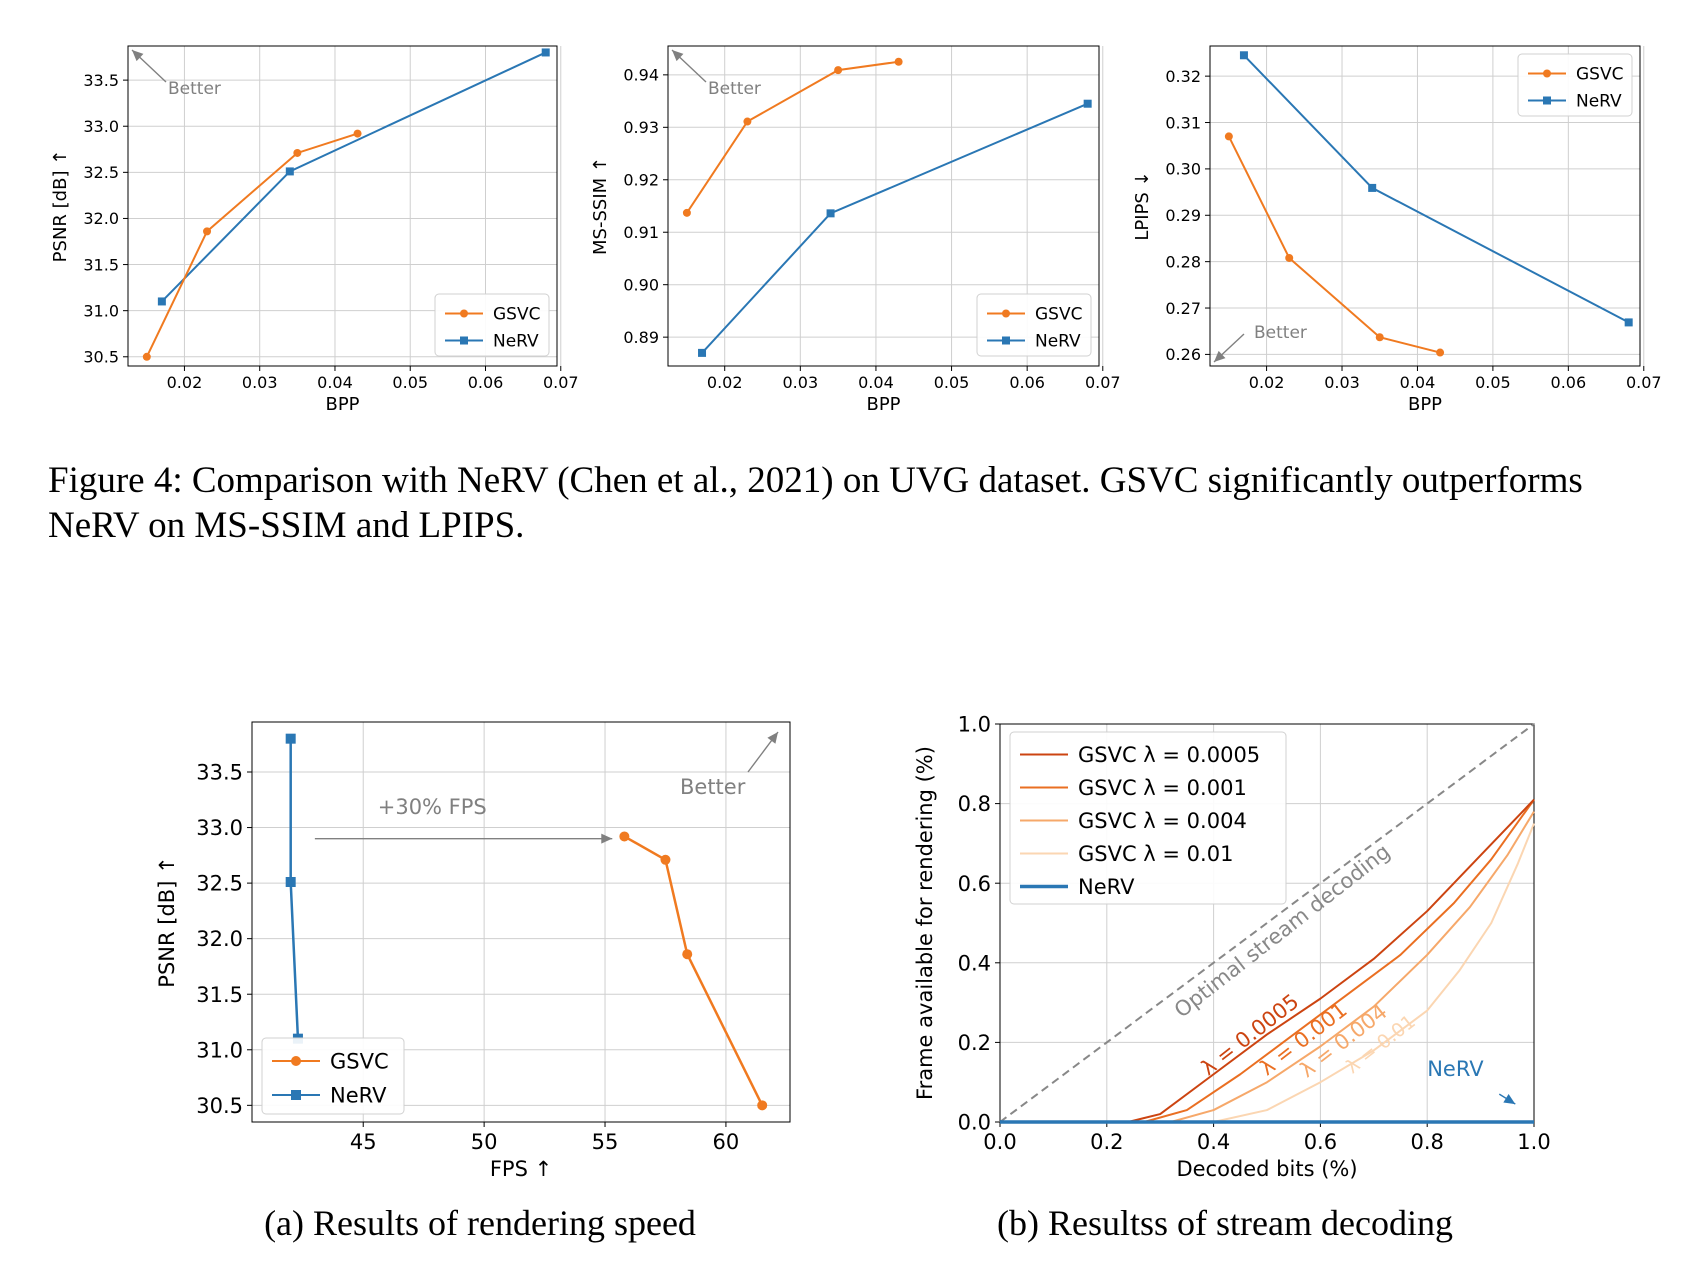  Describe the element at coordinates (607, 838) in the screenshot. I see `fps-gain-arrow-head` at that location.